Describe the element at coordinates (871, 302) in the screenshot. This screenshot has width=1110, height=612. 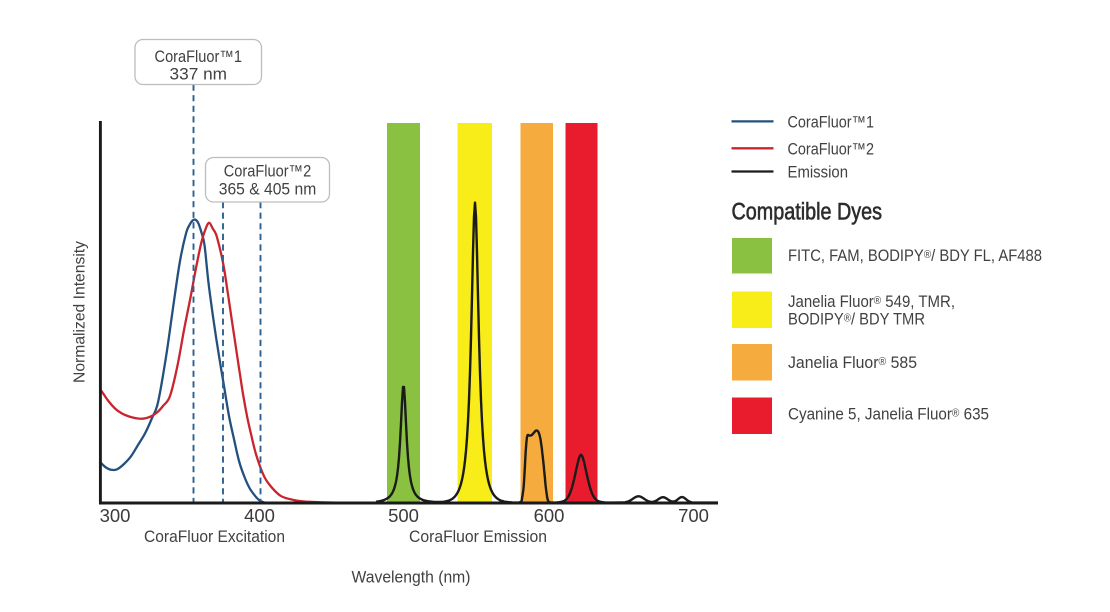
I see `svg-text: Janelia Fluor® 549, TMR,` at that location.